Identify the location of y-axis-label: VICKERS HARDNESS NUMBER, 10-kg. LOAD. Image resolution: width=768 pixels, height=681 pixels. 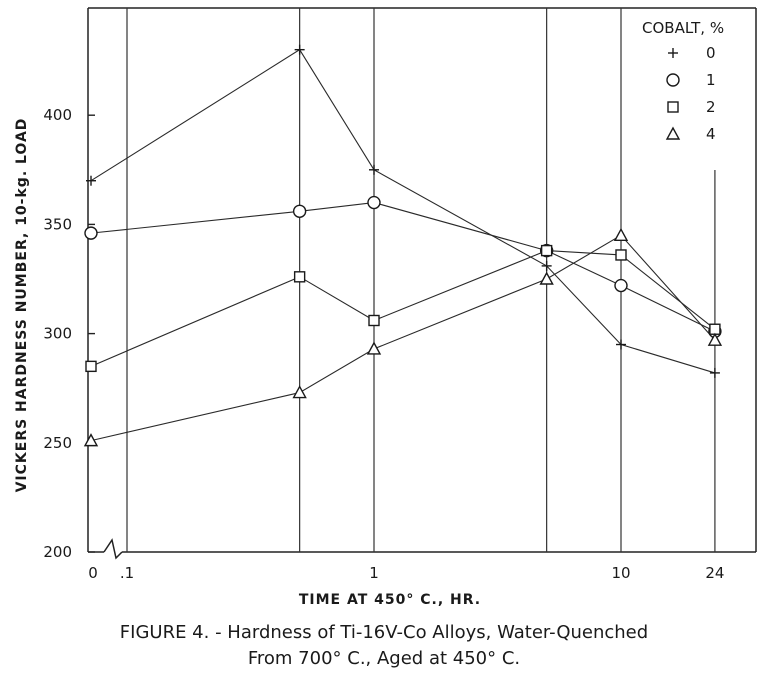
(22, 305).